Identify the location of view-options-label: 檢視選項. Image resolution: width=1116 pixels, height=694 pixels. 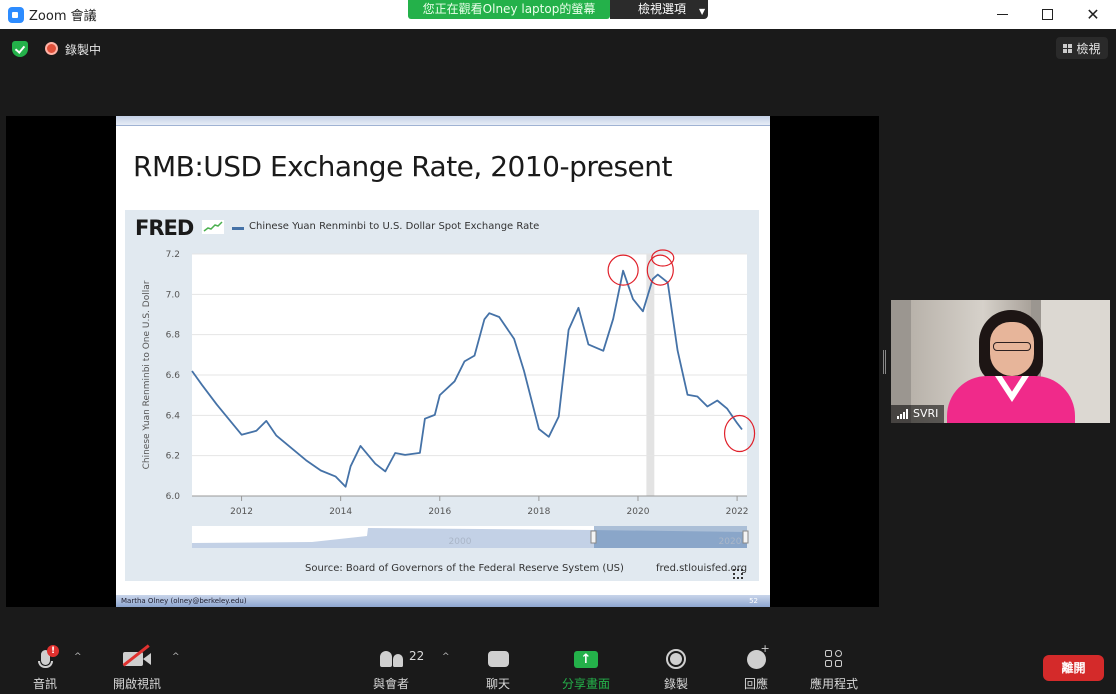
(662, 9).